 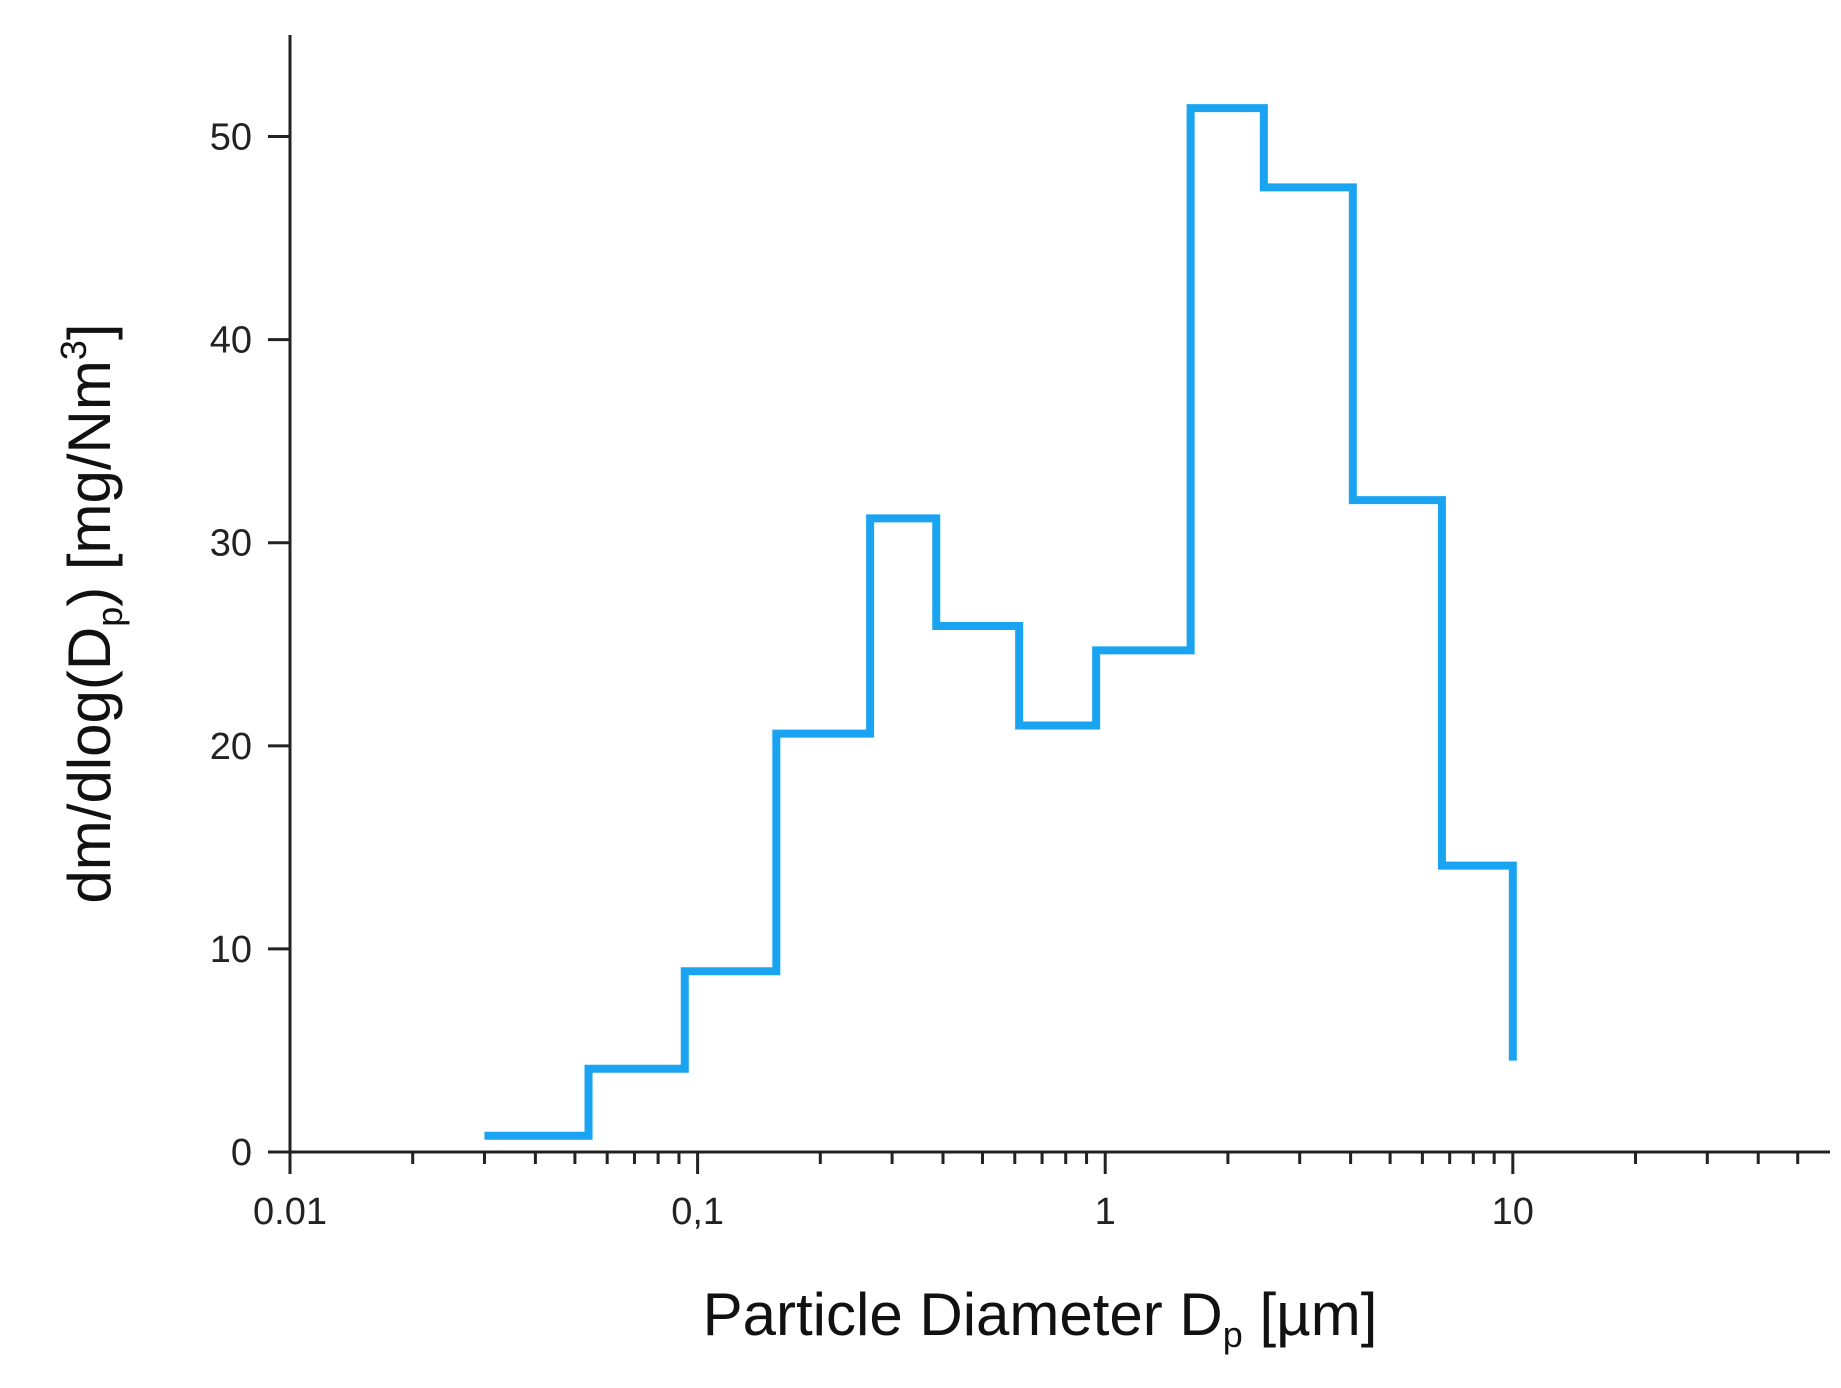 I want to click on y-tick-label-0: 0, so click(x=241, y=1153).